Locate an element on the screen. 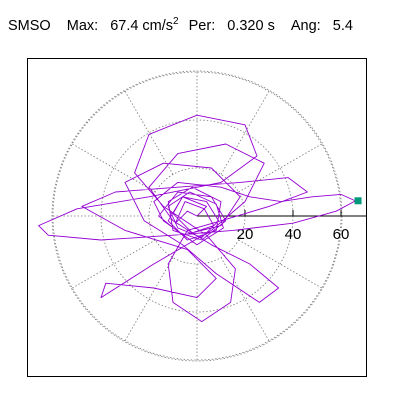 The image size is (400, 400). period-label: Per: is located at coordinates (202, 26).